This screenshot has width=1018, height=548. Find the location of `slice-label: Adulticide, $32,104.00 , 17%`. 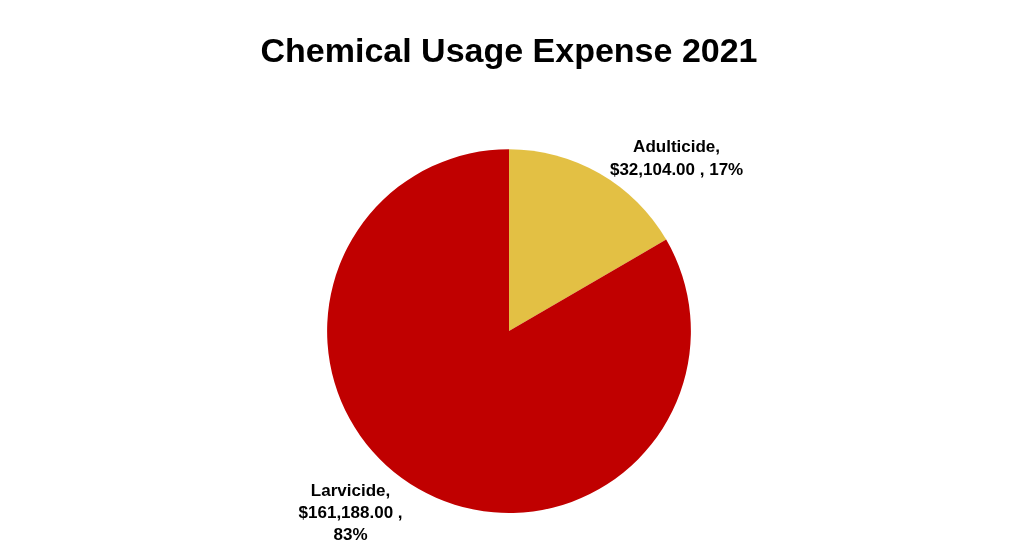

slice-label: Adulticide, $32,104.00 , 17% is located at coordinates (676, 158).